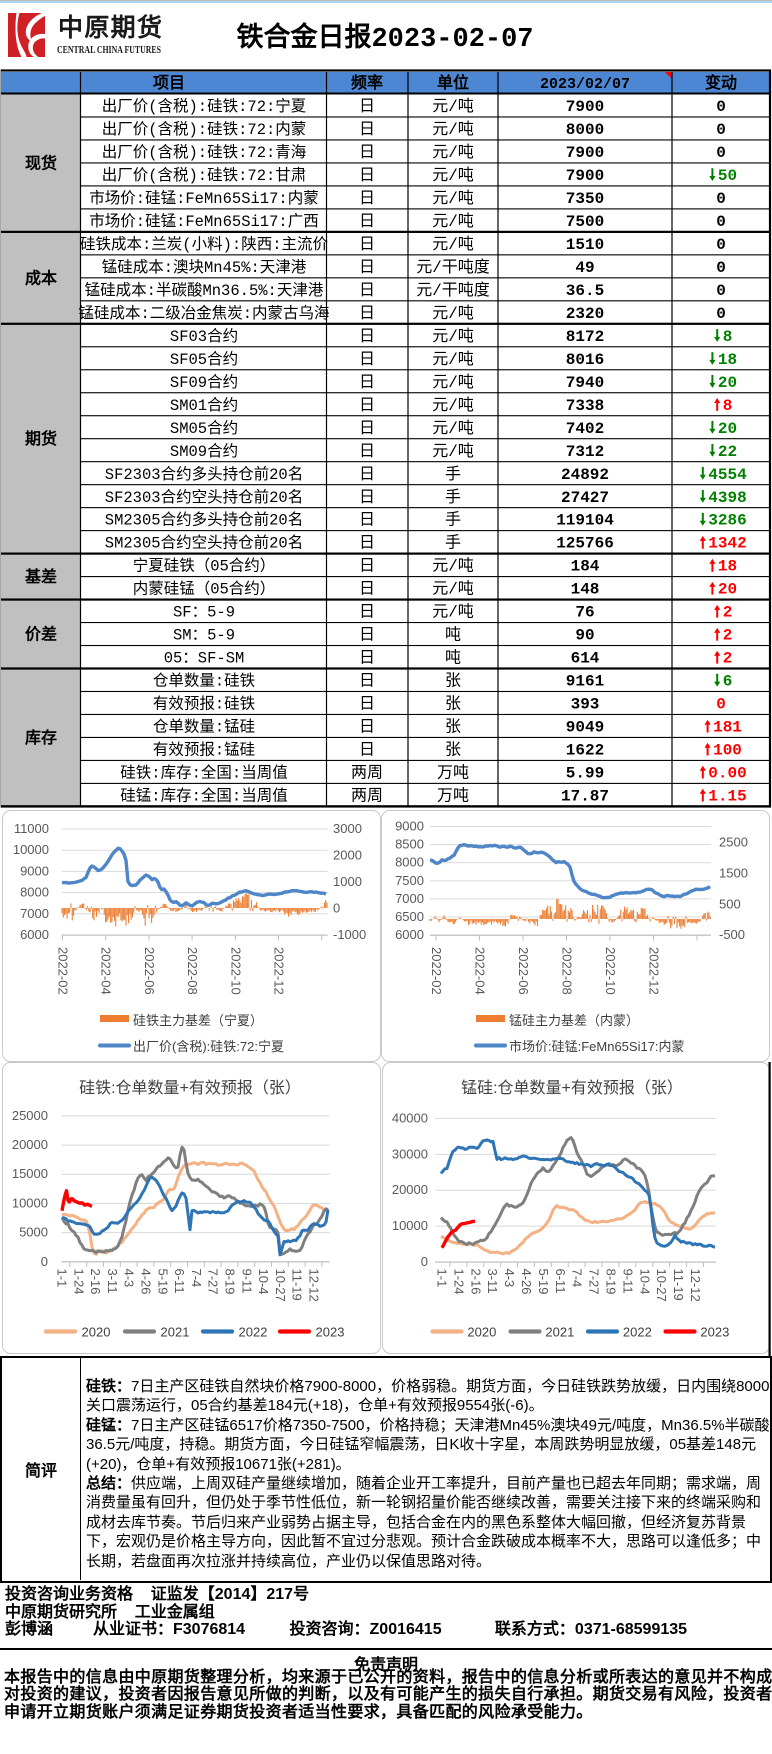  Describe the element at coordinates (453, 267) in the screenshot. I see `svg-text: 元/干吨度` at that location.